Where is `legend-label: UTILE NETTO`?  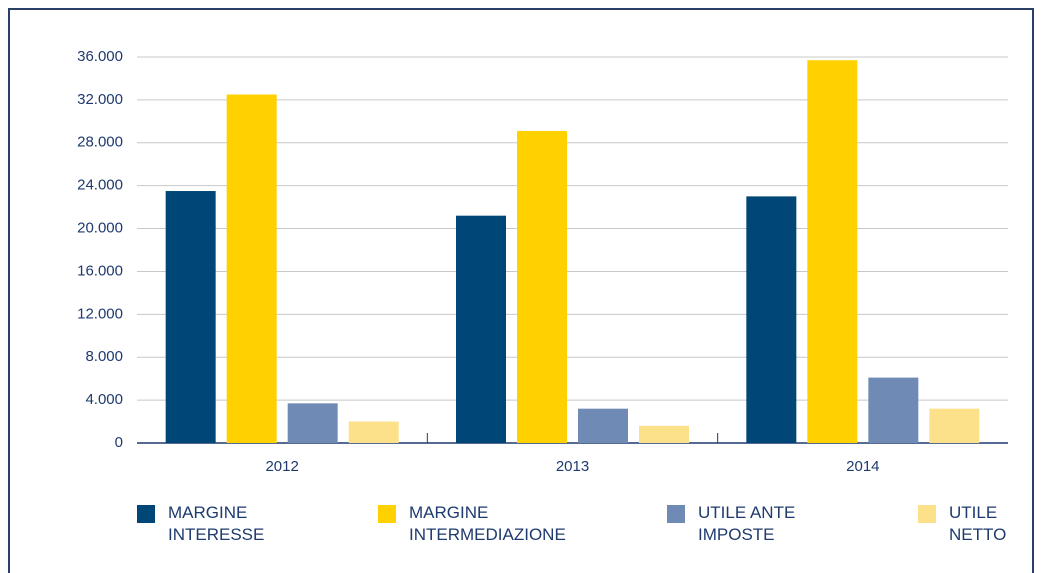 legend-label: UTILE NETTO is located at coordinates (978, 523).